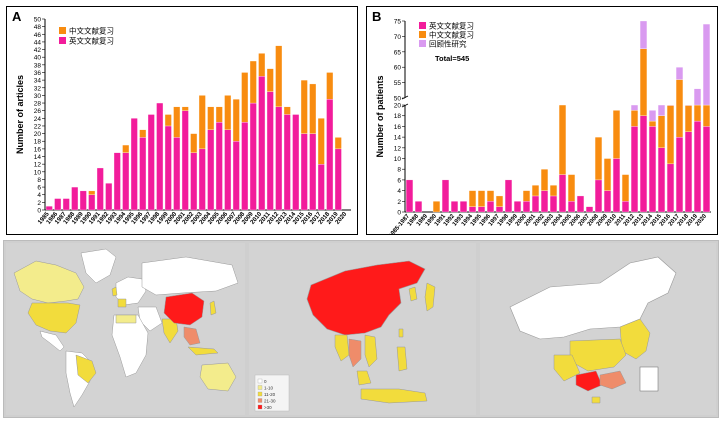 Image resolution: width=725 pixels, height=421 pixels. What do you see at coordinates (596, 400) in the screenshot?
I see `map-hainan` at bounding box center [596, 400].